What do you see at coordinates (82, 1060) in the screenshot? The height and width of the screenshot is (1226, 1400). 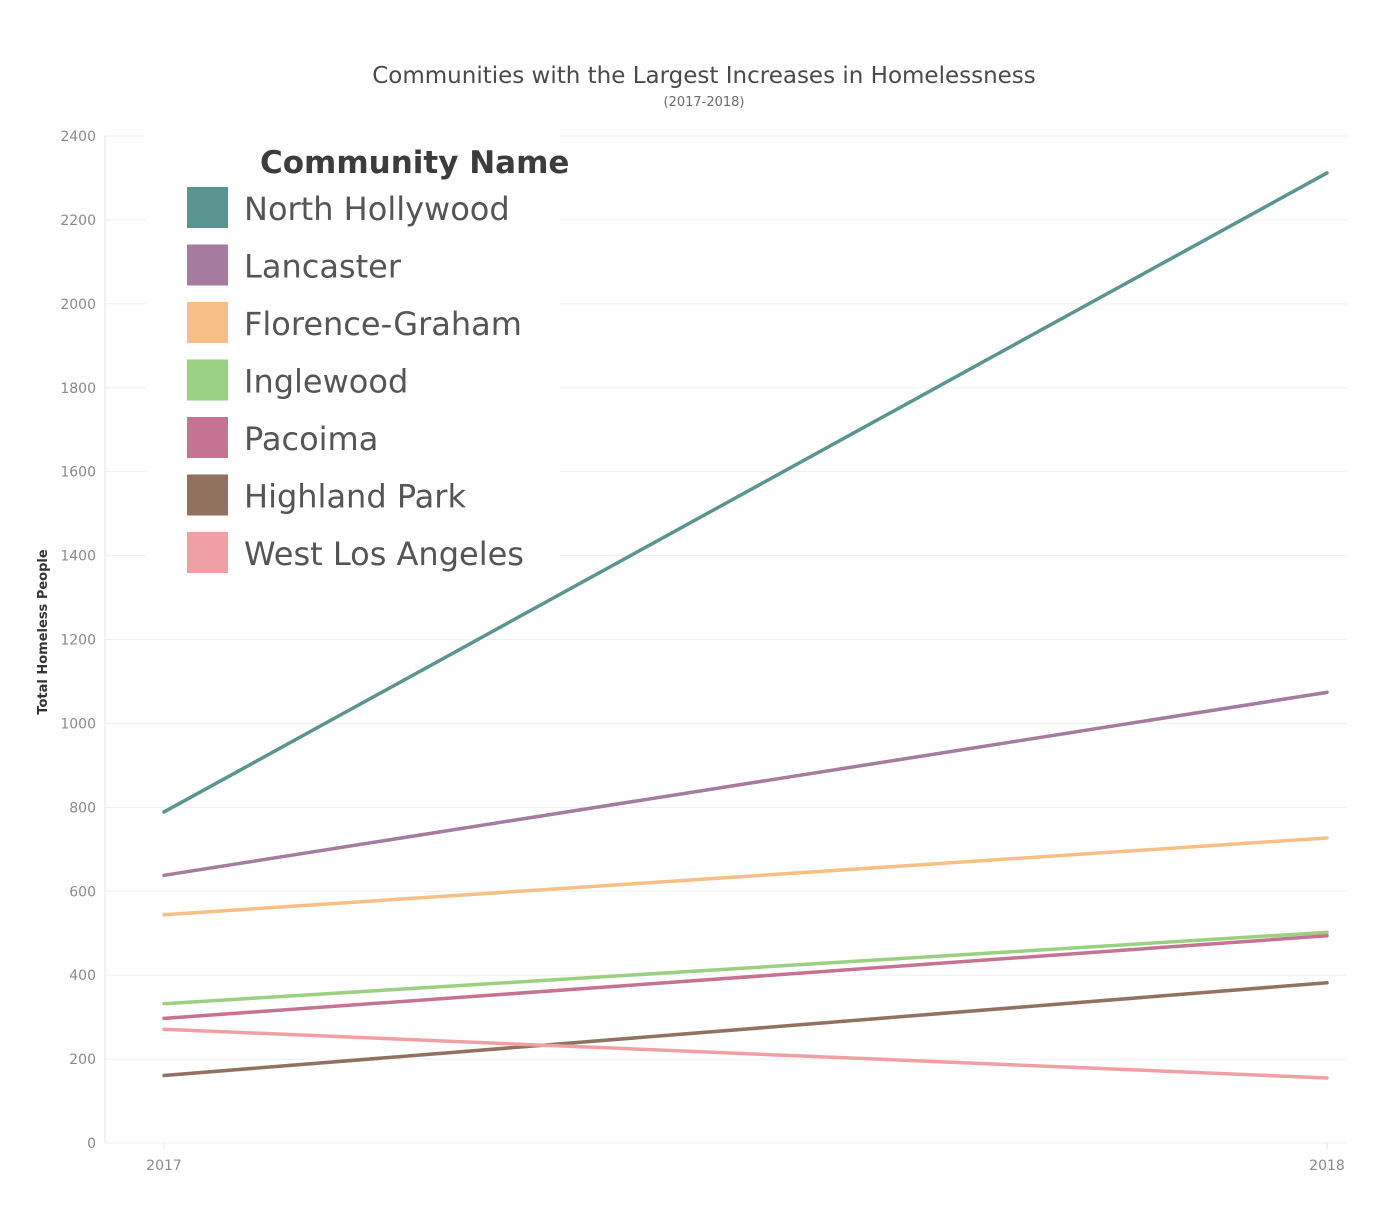 I see `y-tick-label: 200` at bounding box center [82, 1060].